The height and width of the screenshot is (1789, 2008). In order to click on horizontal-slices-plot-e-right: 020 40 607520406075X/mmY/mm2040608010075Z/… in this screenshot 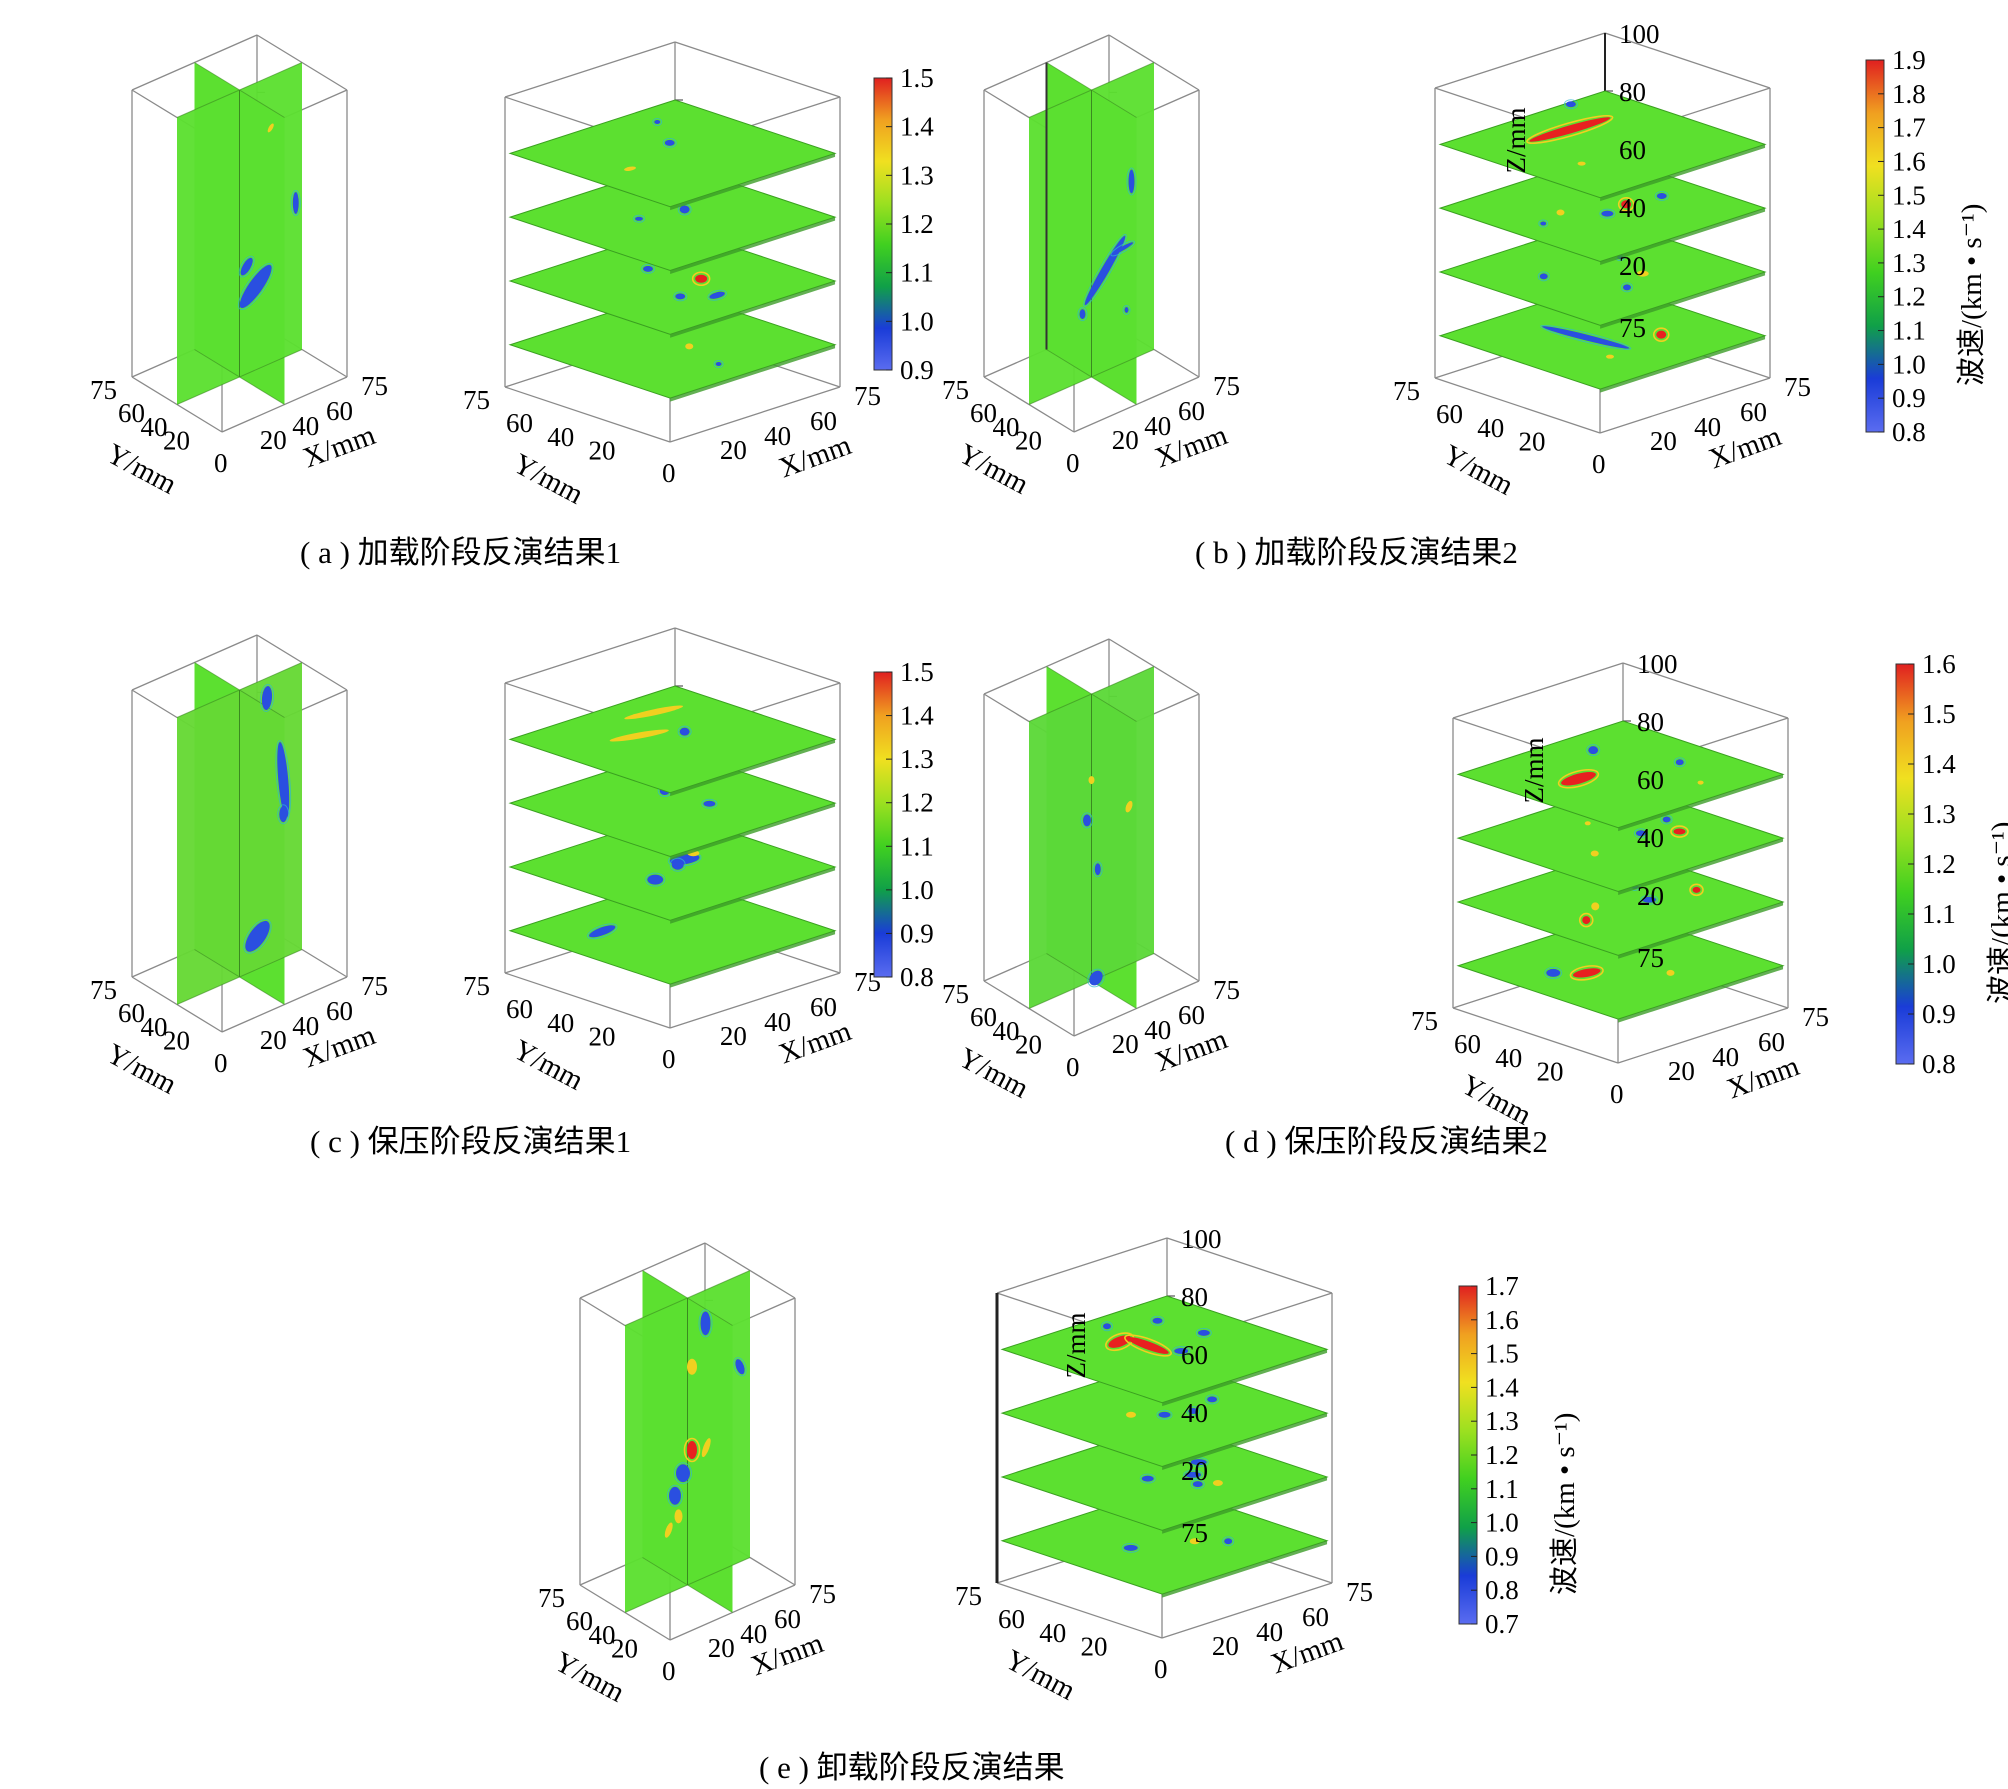, I will do `click(1164, 1465)`.